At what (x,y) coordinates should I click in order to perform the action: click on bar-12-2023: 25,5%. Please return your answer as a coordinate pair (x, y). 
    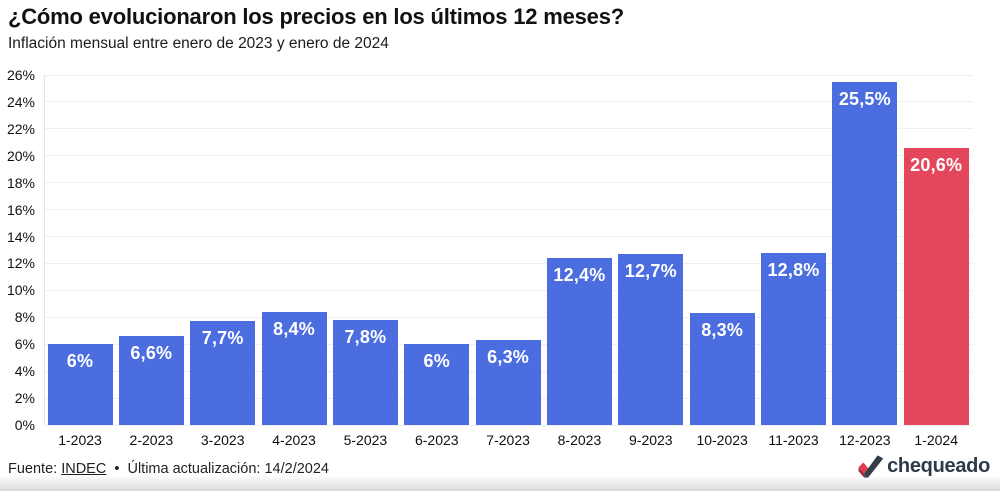
    Looking at the image, I should click on (865, 253).